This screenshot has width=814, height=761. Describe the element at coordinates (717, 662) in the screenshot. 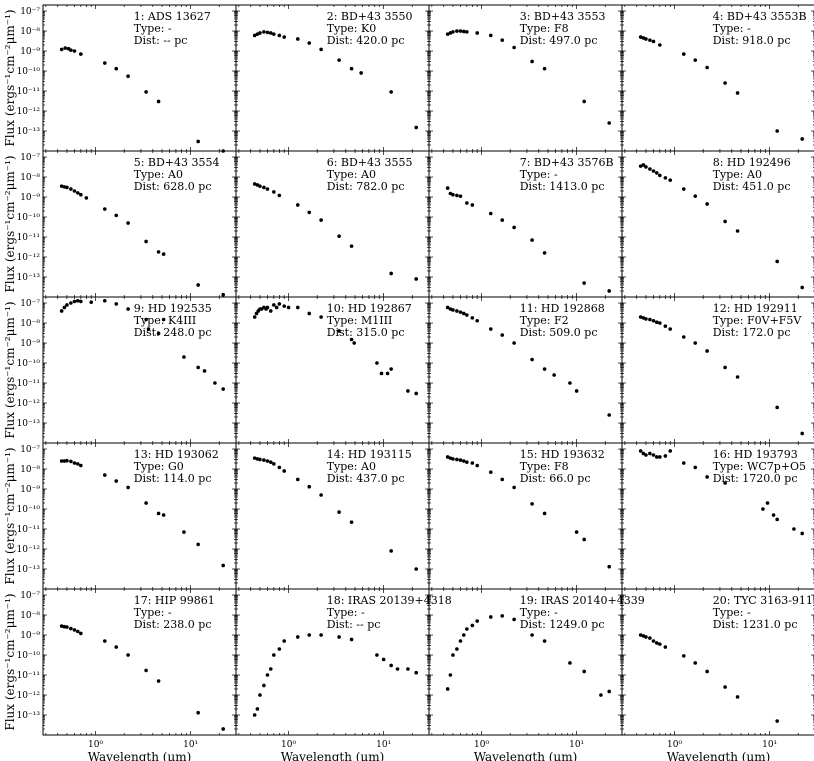

I see `panel-frame` at that location.